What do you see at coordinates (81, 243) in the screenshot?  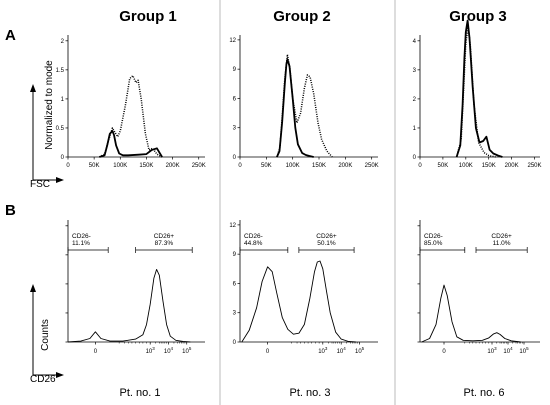 I see `gate-percent: 11.1%` at bounding box center [81, 243].